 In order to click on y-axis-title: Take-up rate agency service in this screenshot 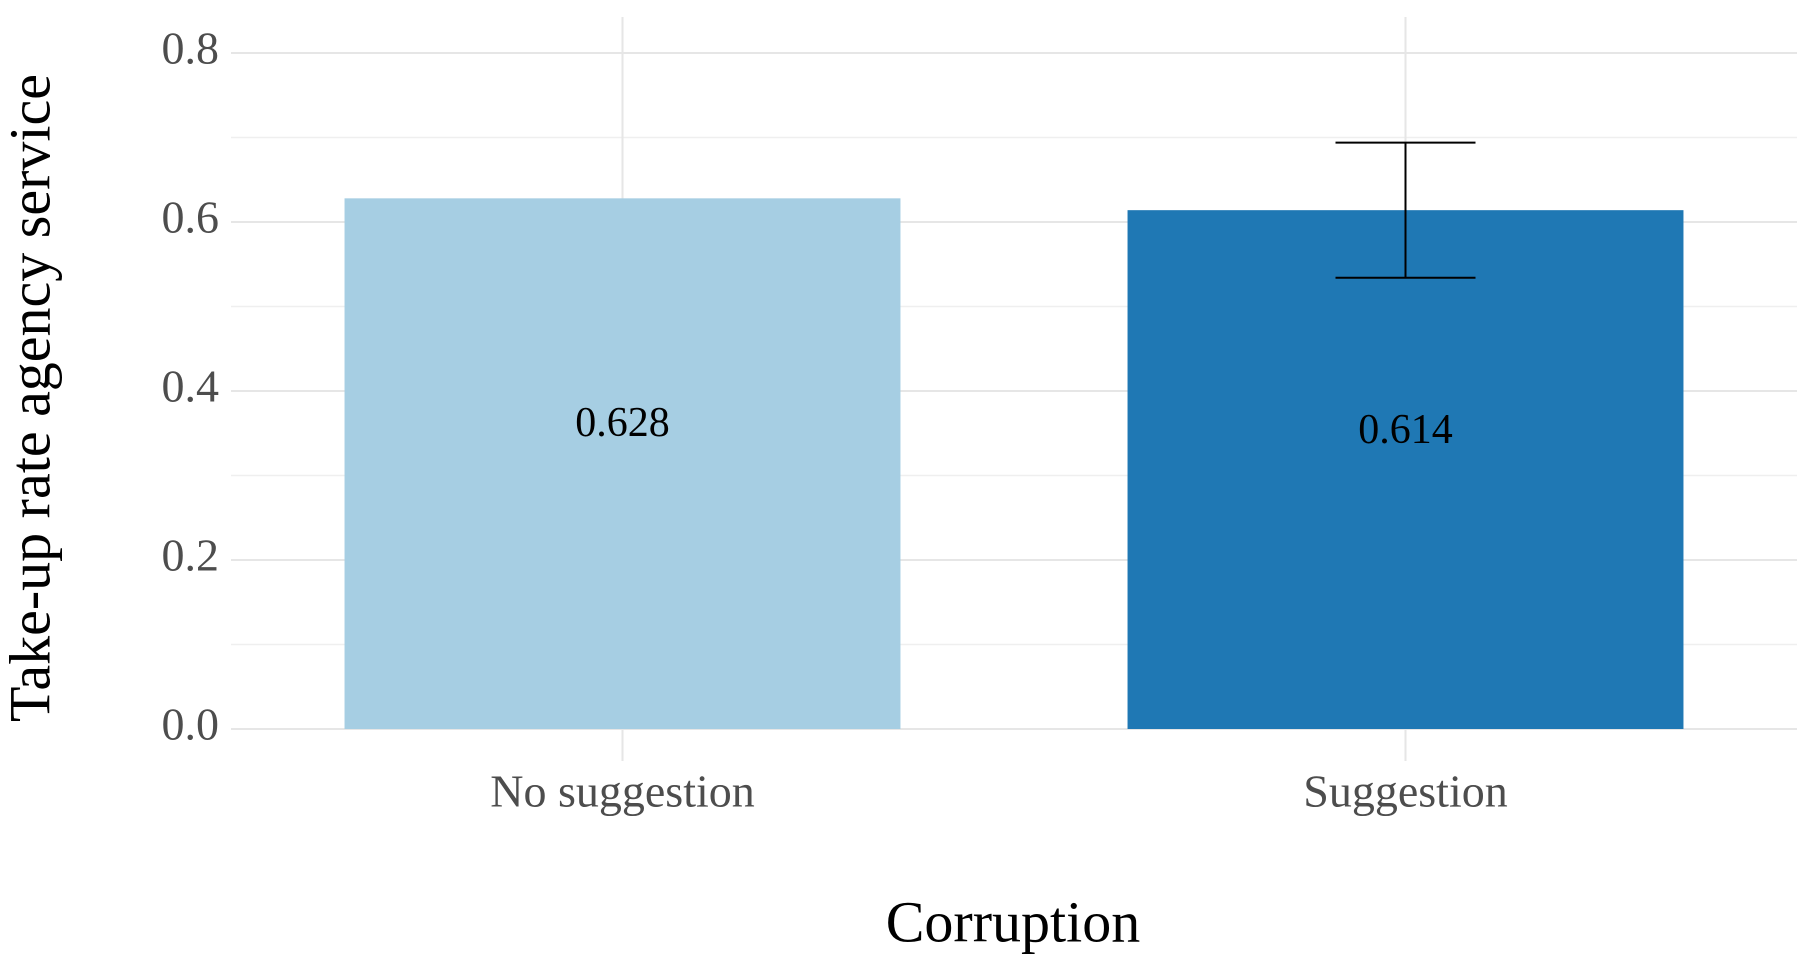, I will do `click(31, 398)`.